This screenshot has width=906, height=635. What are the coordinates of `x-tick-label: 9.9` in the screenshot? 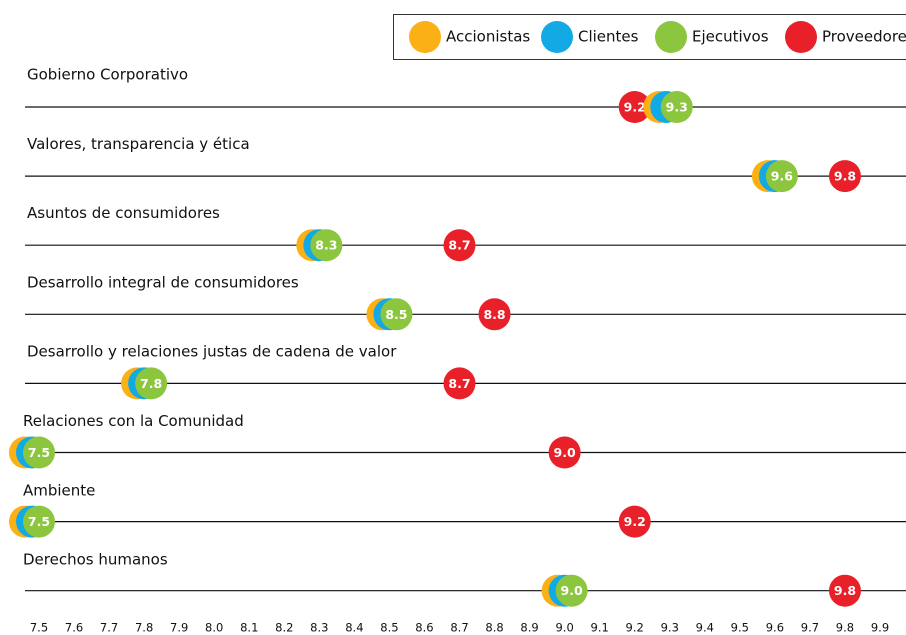 It's located at (880, 628).